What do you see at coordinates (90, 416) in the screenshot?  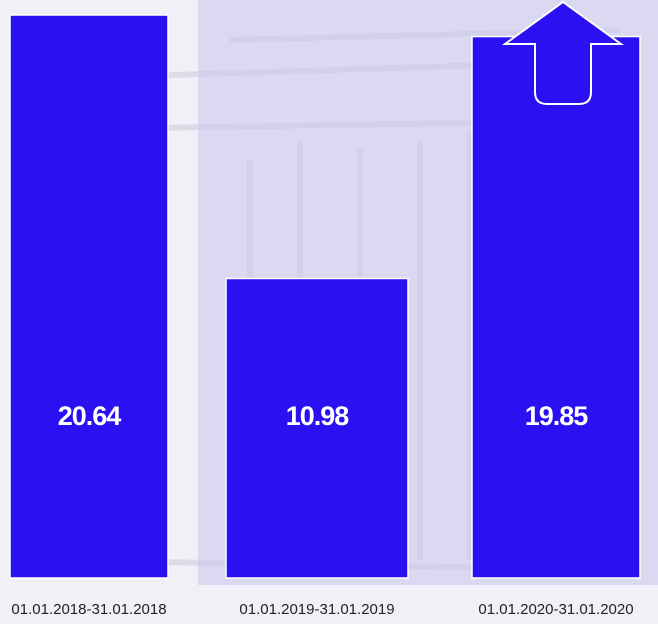 I see `data-label: 20.64` at bounding box center [90, 416].